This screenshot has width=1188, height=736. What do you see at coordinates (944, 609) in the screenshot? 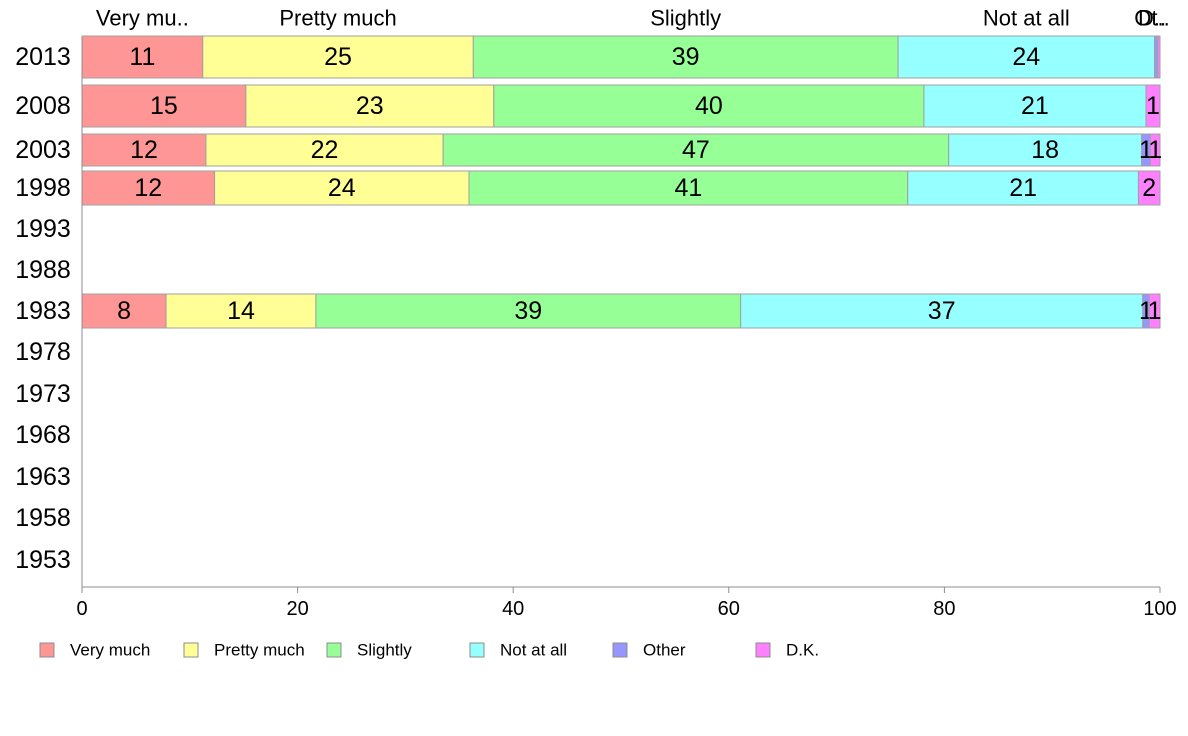
I see `x-tick-label-80: 80` at bounding box center [944, 609].